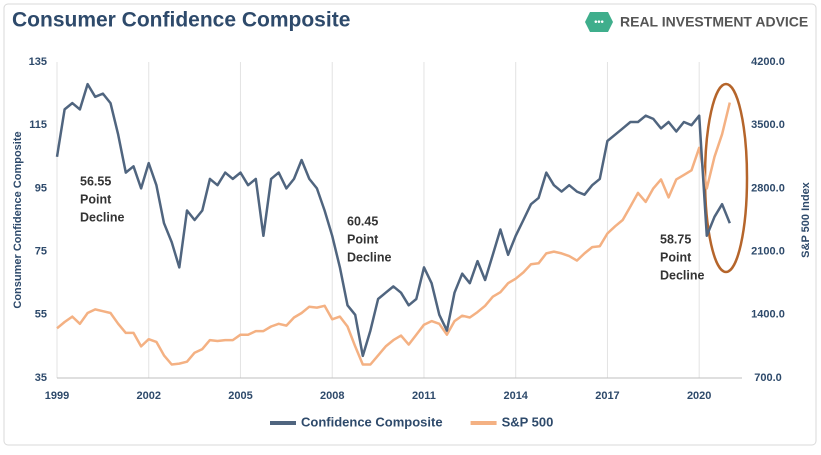 The width and height of the screenshot is (821, 455). What do you see at coordinates (768, 378) in the screenshot?
I see `y2-tick-label: 700.0` at bounding box center [768, 378].